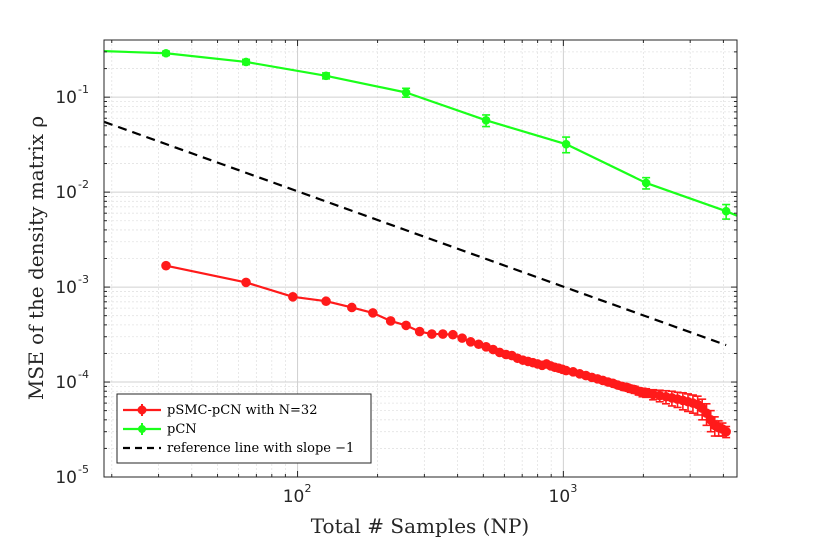 The height and width of the screenshot is (543, 814). Describe the element at coordinates (83, 89) in the screenshot. I see `y-tick-exponent: -1` at that location.